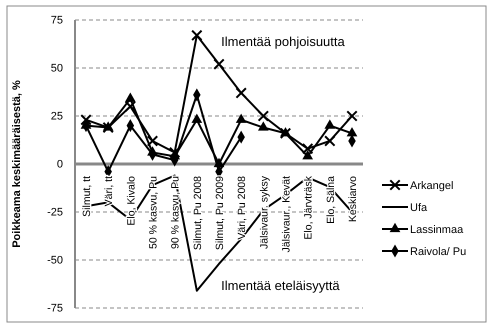  I want to click on x-tick-label: Silmut, Pu 2009, so click(220, 213).